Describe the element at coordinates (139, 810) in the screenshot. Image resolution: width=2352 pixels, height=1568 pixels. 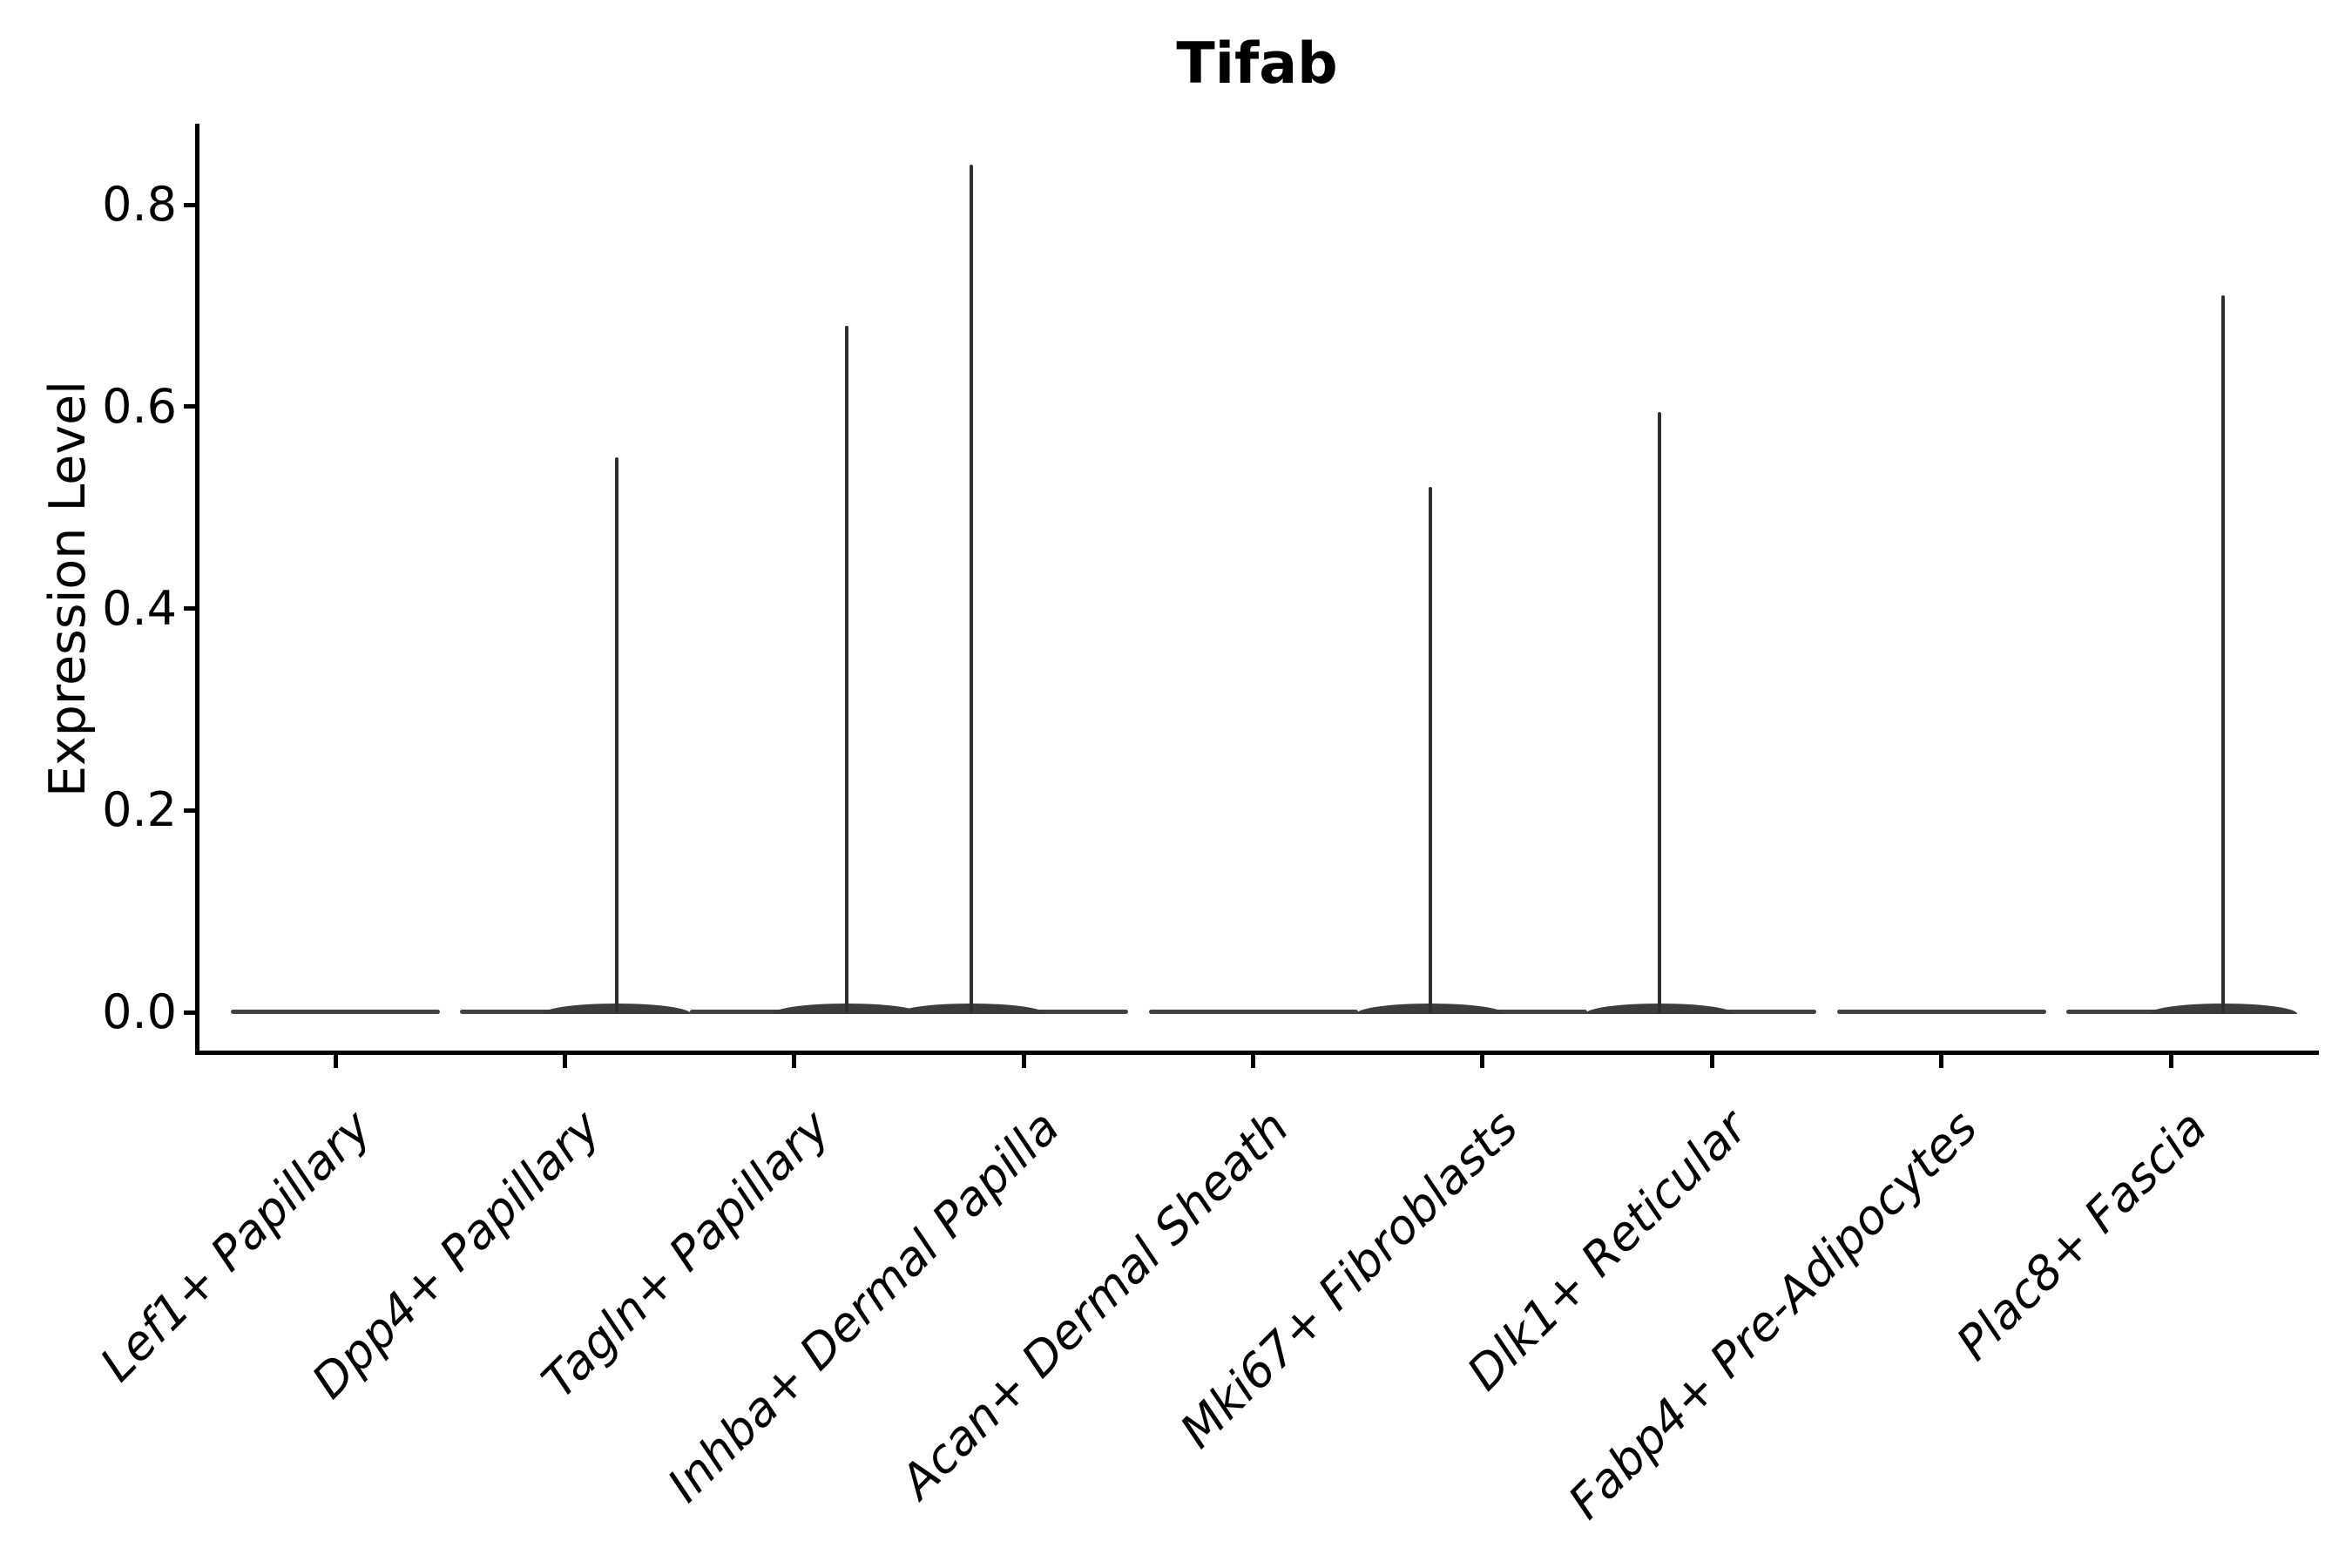
I see `y-tick-label: 0.2` at that location.